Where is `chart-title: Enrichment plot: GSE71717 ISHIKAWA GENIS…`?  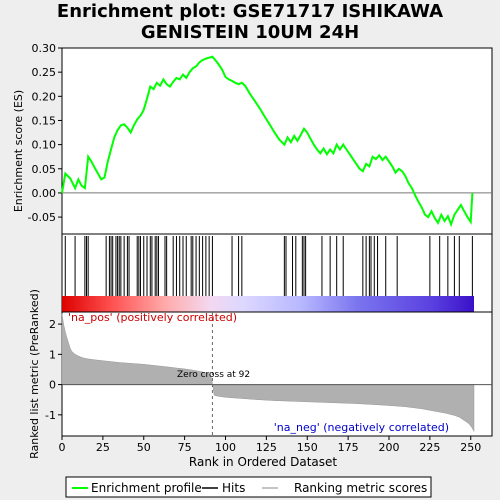
chart-title: Enrichment plot: GSE71717 ISHIKAWA GENIS… is located at coordinates (250, 22).